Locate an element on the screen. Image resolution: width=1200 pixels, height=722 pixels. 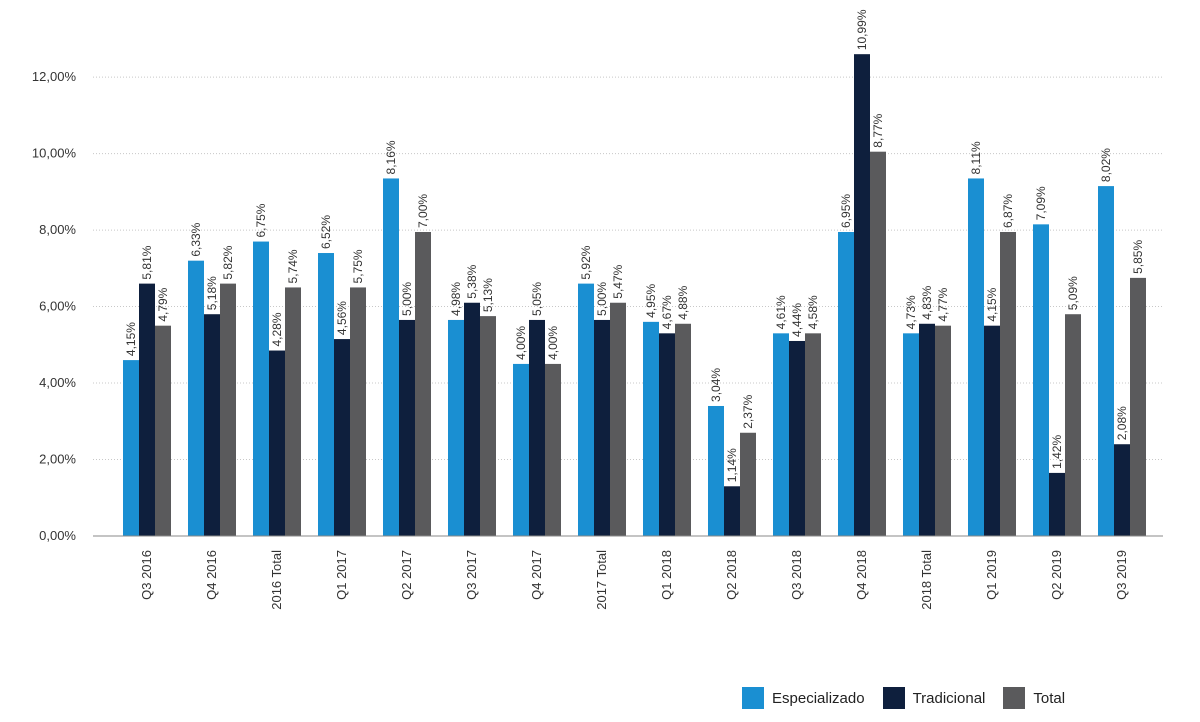
data-label: 4,77% is located at coordinates (943, 304).